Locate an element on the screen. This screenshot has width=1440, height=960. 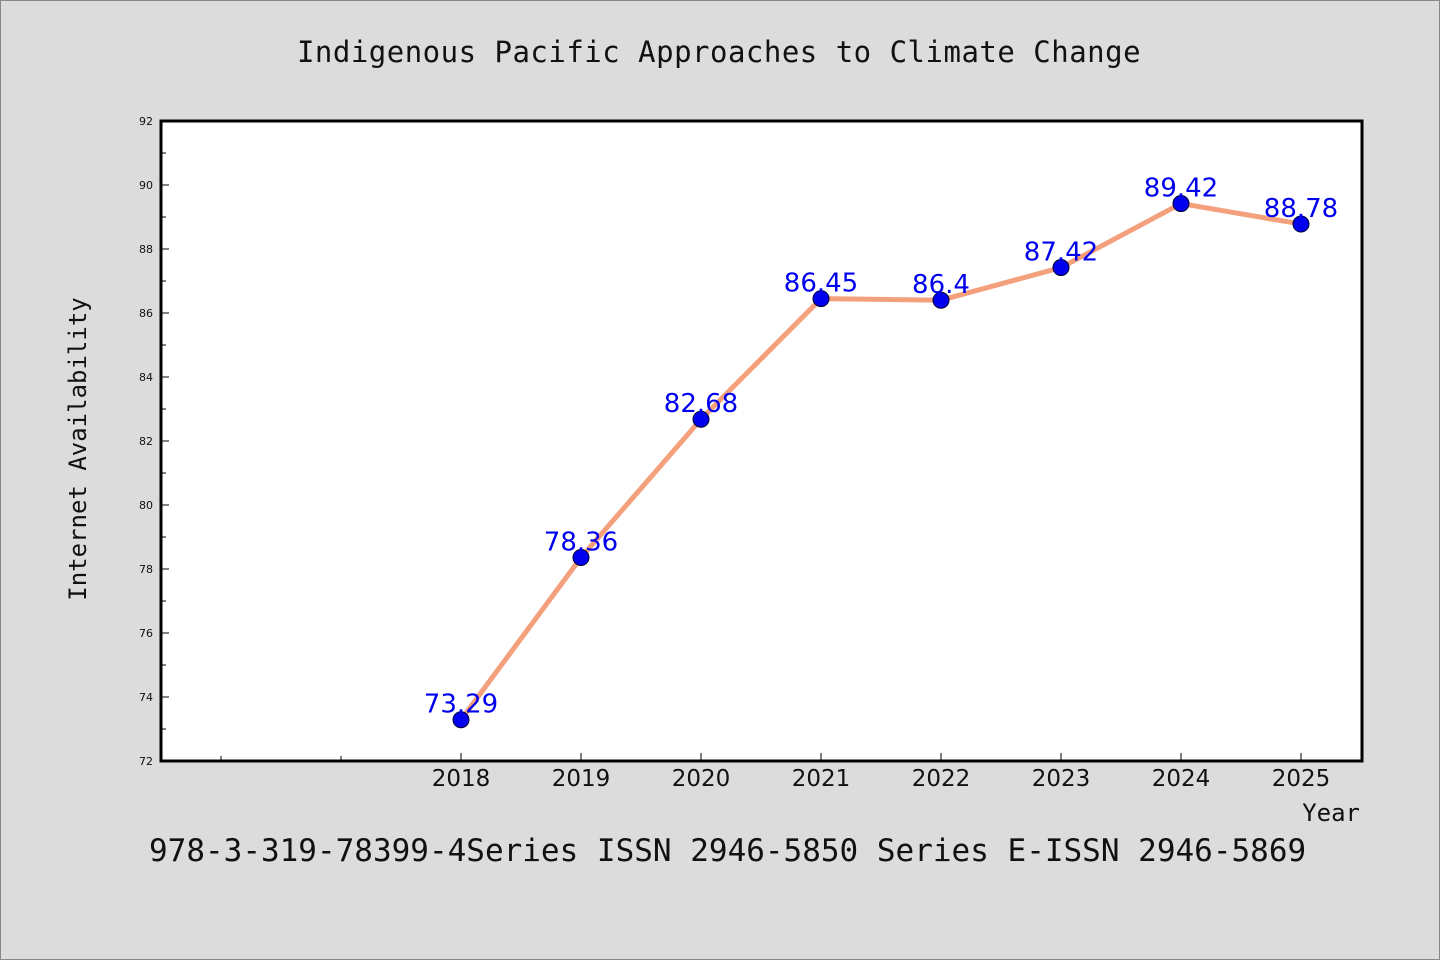
y-tick-label: 80 is located at coordinates (146, 505).